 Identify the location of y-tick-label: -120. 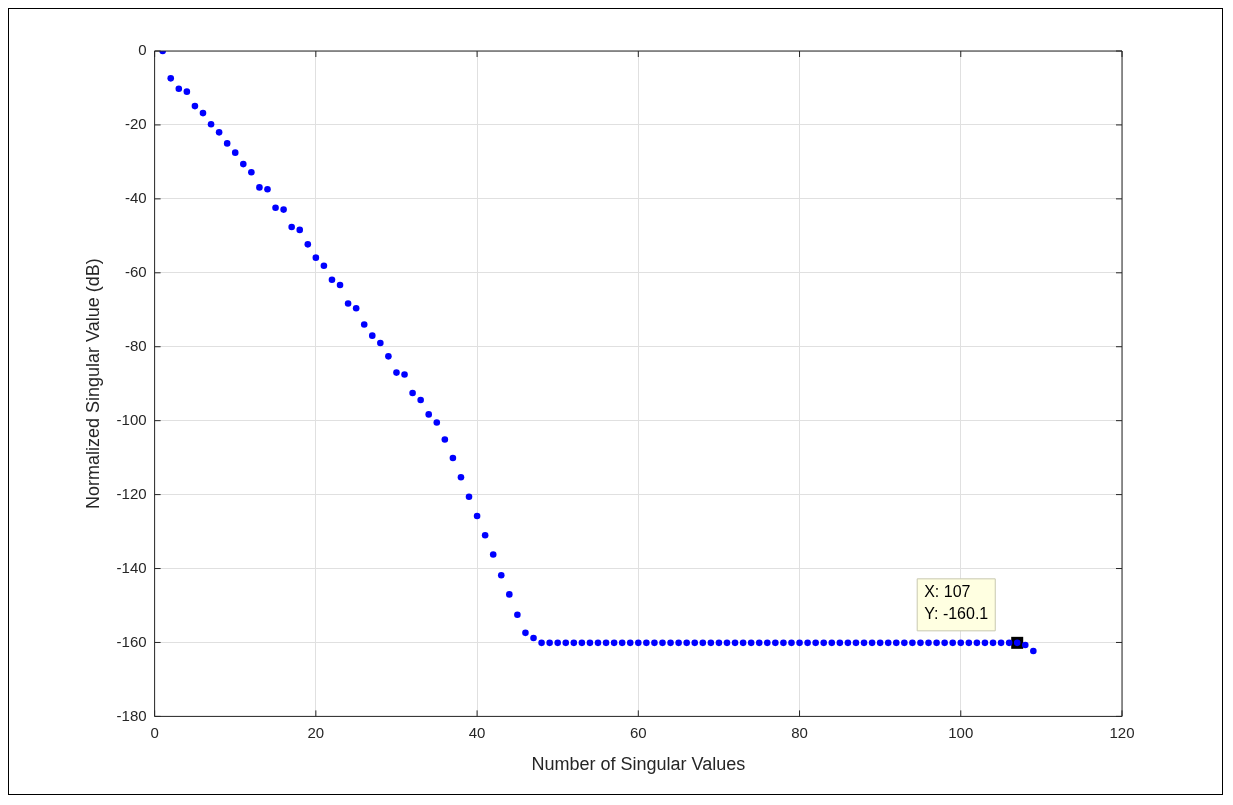
(131, 493).